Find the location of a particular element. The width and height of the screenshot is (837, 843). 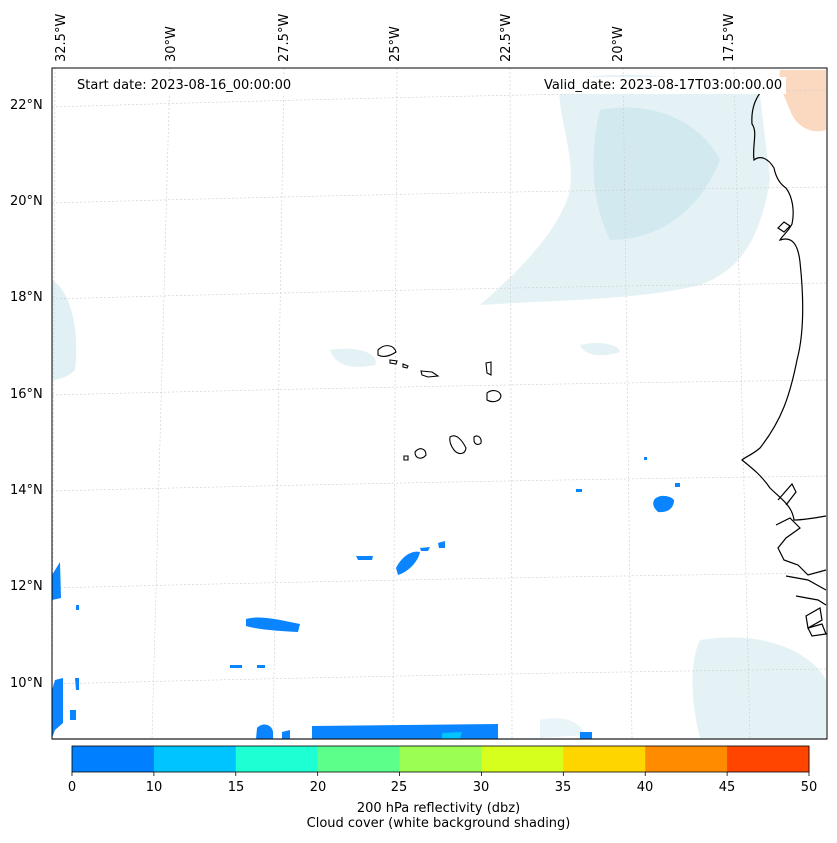

colorbar-swatches is located at coordinates (441, 759).